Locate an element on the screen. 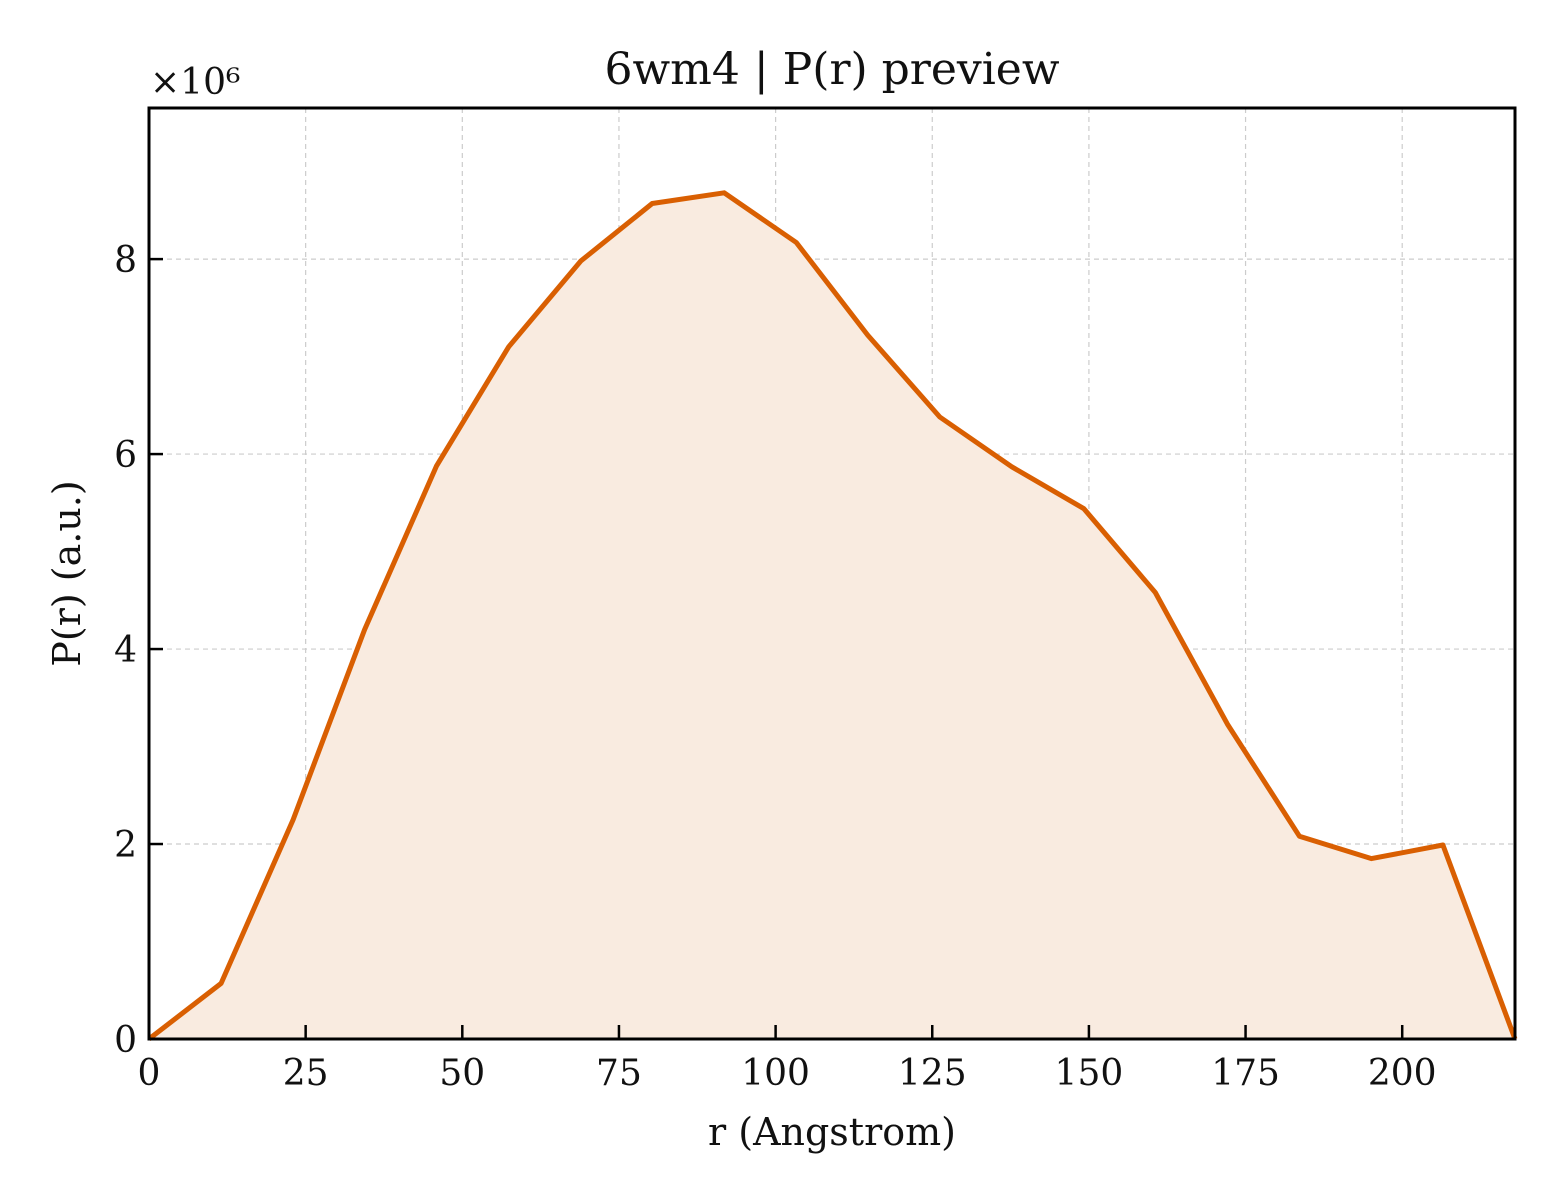  chart-title: 6wm4 | P(r) preview is located at coordinates (832, 69).